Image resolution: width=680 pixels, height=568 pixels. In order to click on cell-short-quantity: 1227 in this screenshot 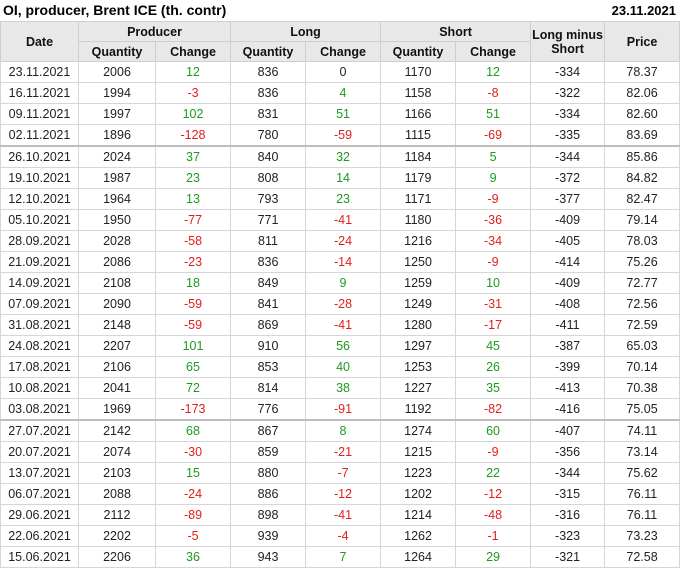, I will do `click(418, 388)`.